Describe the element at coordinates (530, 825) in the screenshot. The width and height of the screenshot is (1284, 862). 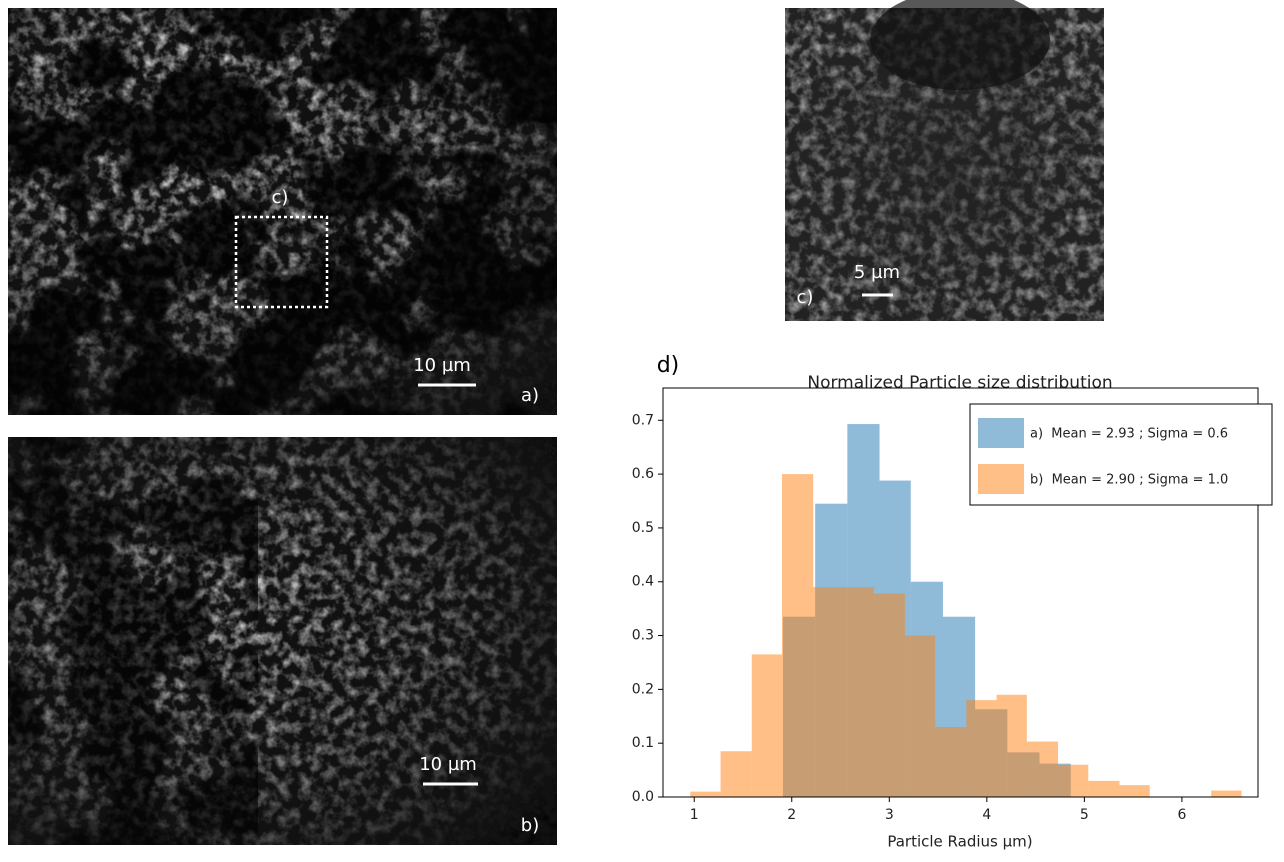
I see `panel-label: b)` at that location.